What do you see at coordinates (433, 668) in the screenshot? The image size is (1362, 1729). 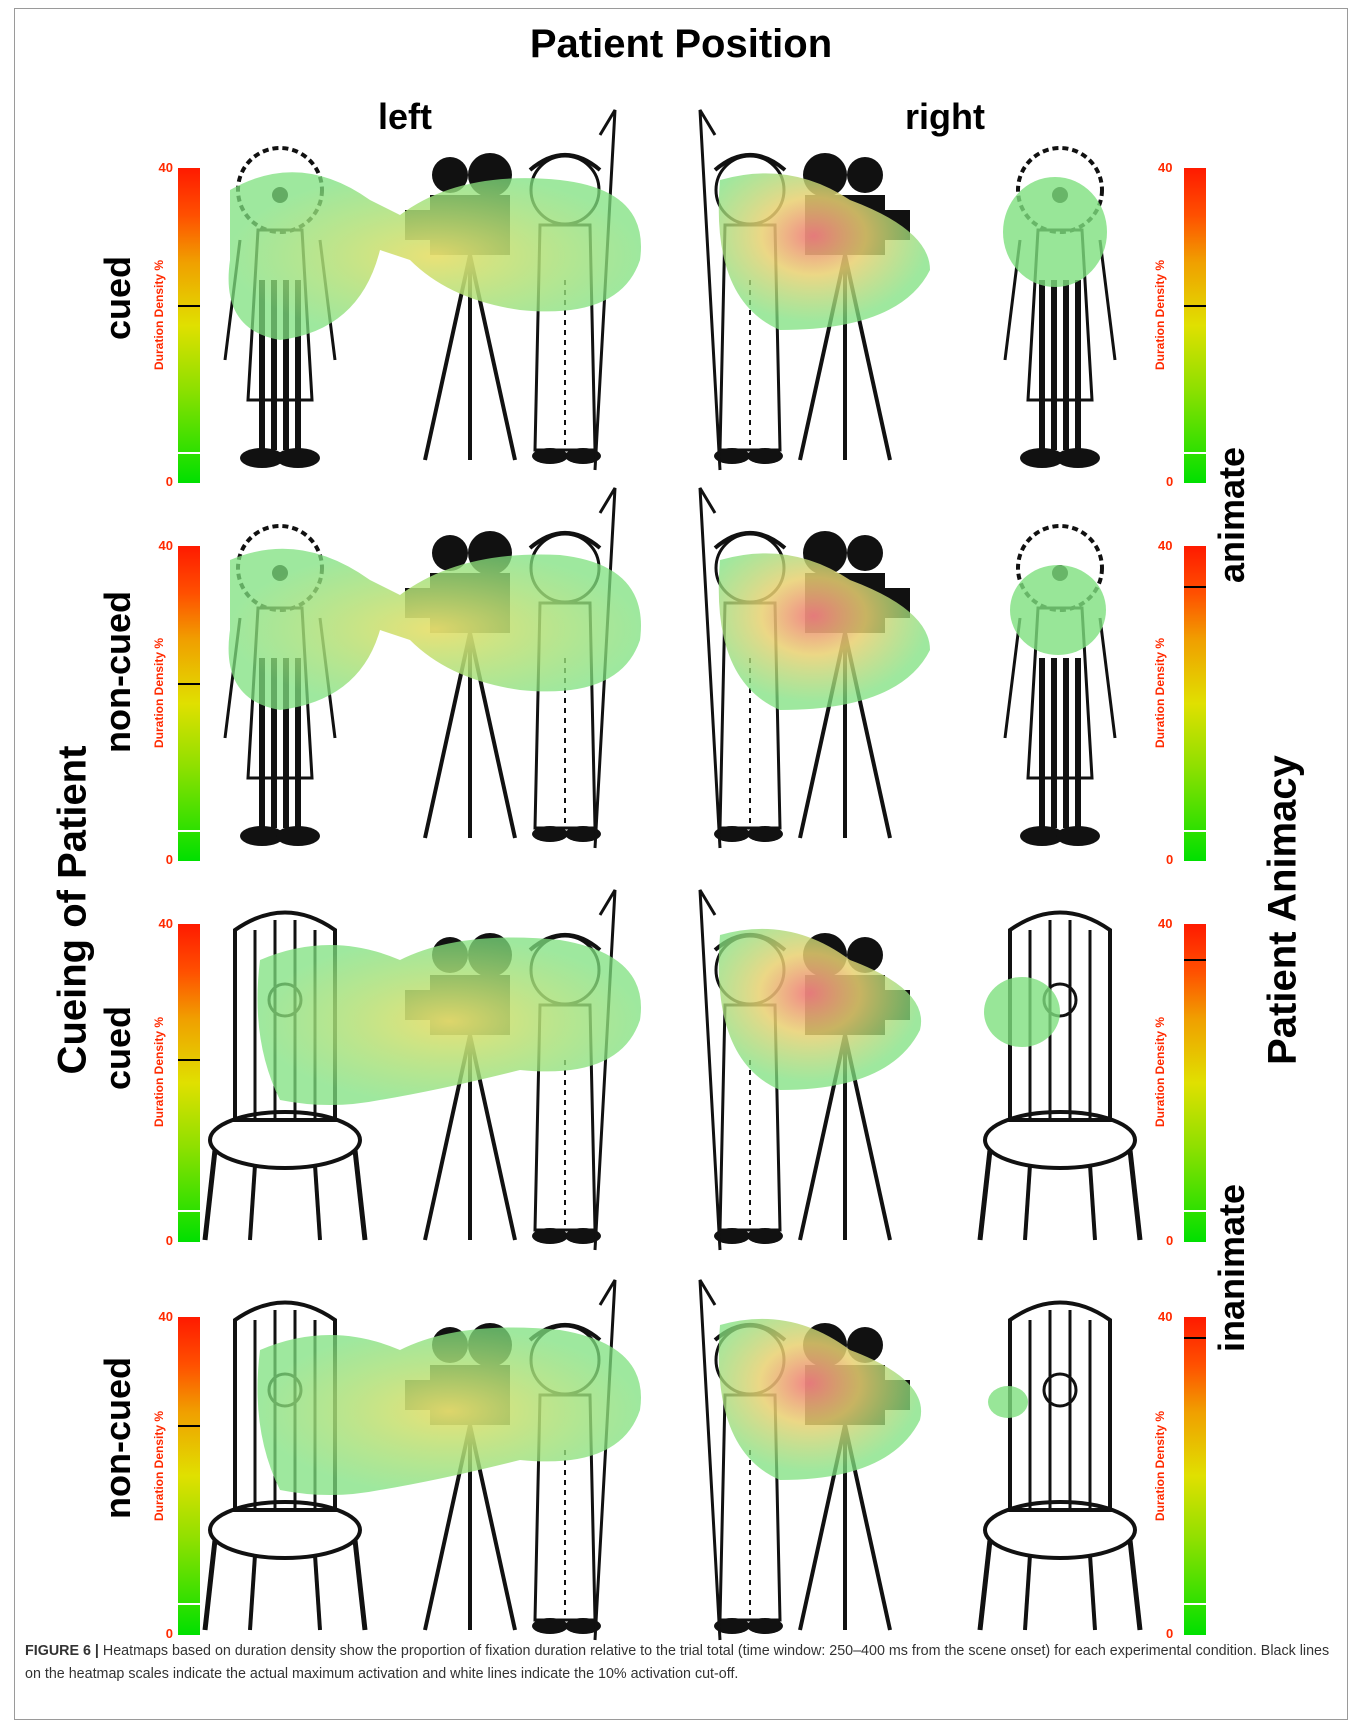 I see `panel-animate-noncued-left` at bounding box center [433, 668].